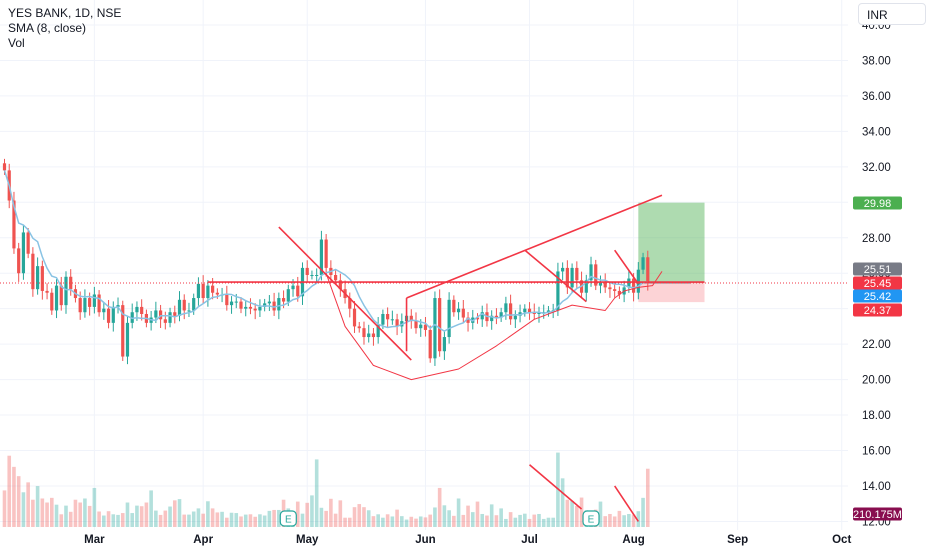  What do you see at coordinates (94, 540) in the screenshot?
I see `x-tick-label: Mar` at bounding box center [94, 540].